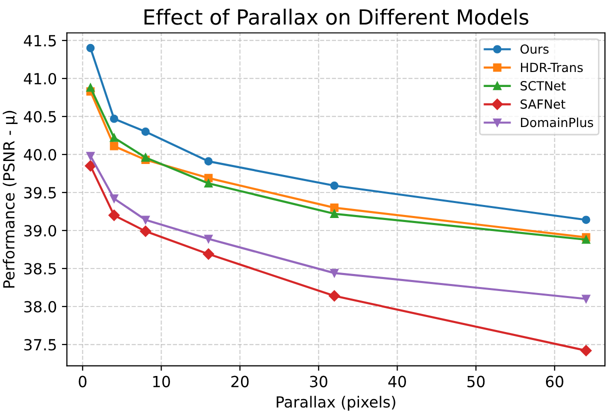 This screenshot has width=608, height=411. I want to click on y-tick-label: 40.0, so click(40, 154).